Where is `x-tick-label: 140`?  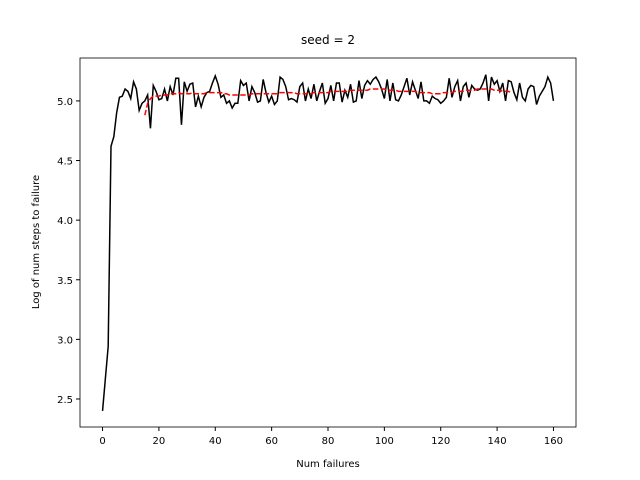
x-tick-label: 140 is located at coordinates (497, 441).